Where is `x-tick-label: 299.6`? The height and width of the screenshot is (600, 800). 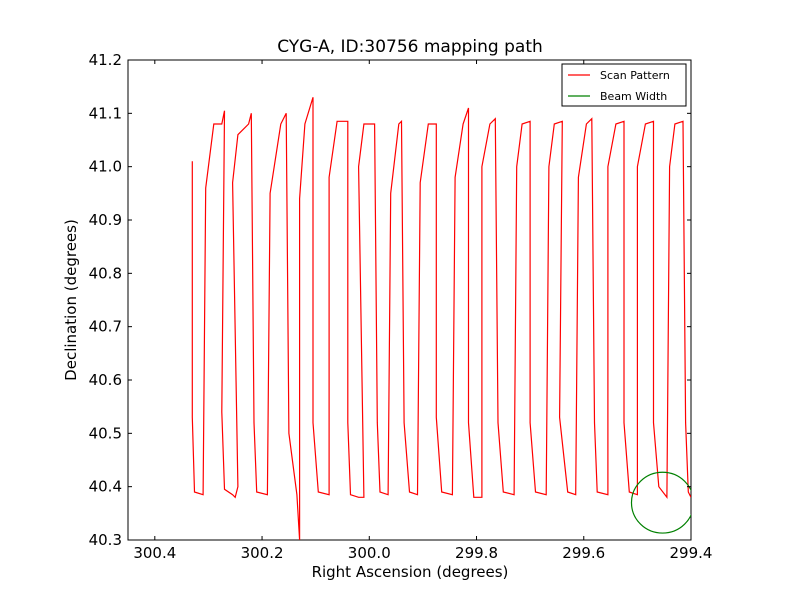
x-tick-label: 299.6 is located at coordinates (583, 553).